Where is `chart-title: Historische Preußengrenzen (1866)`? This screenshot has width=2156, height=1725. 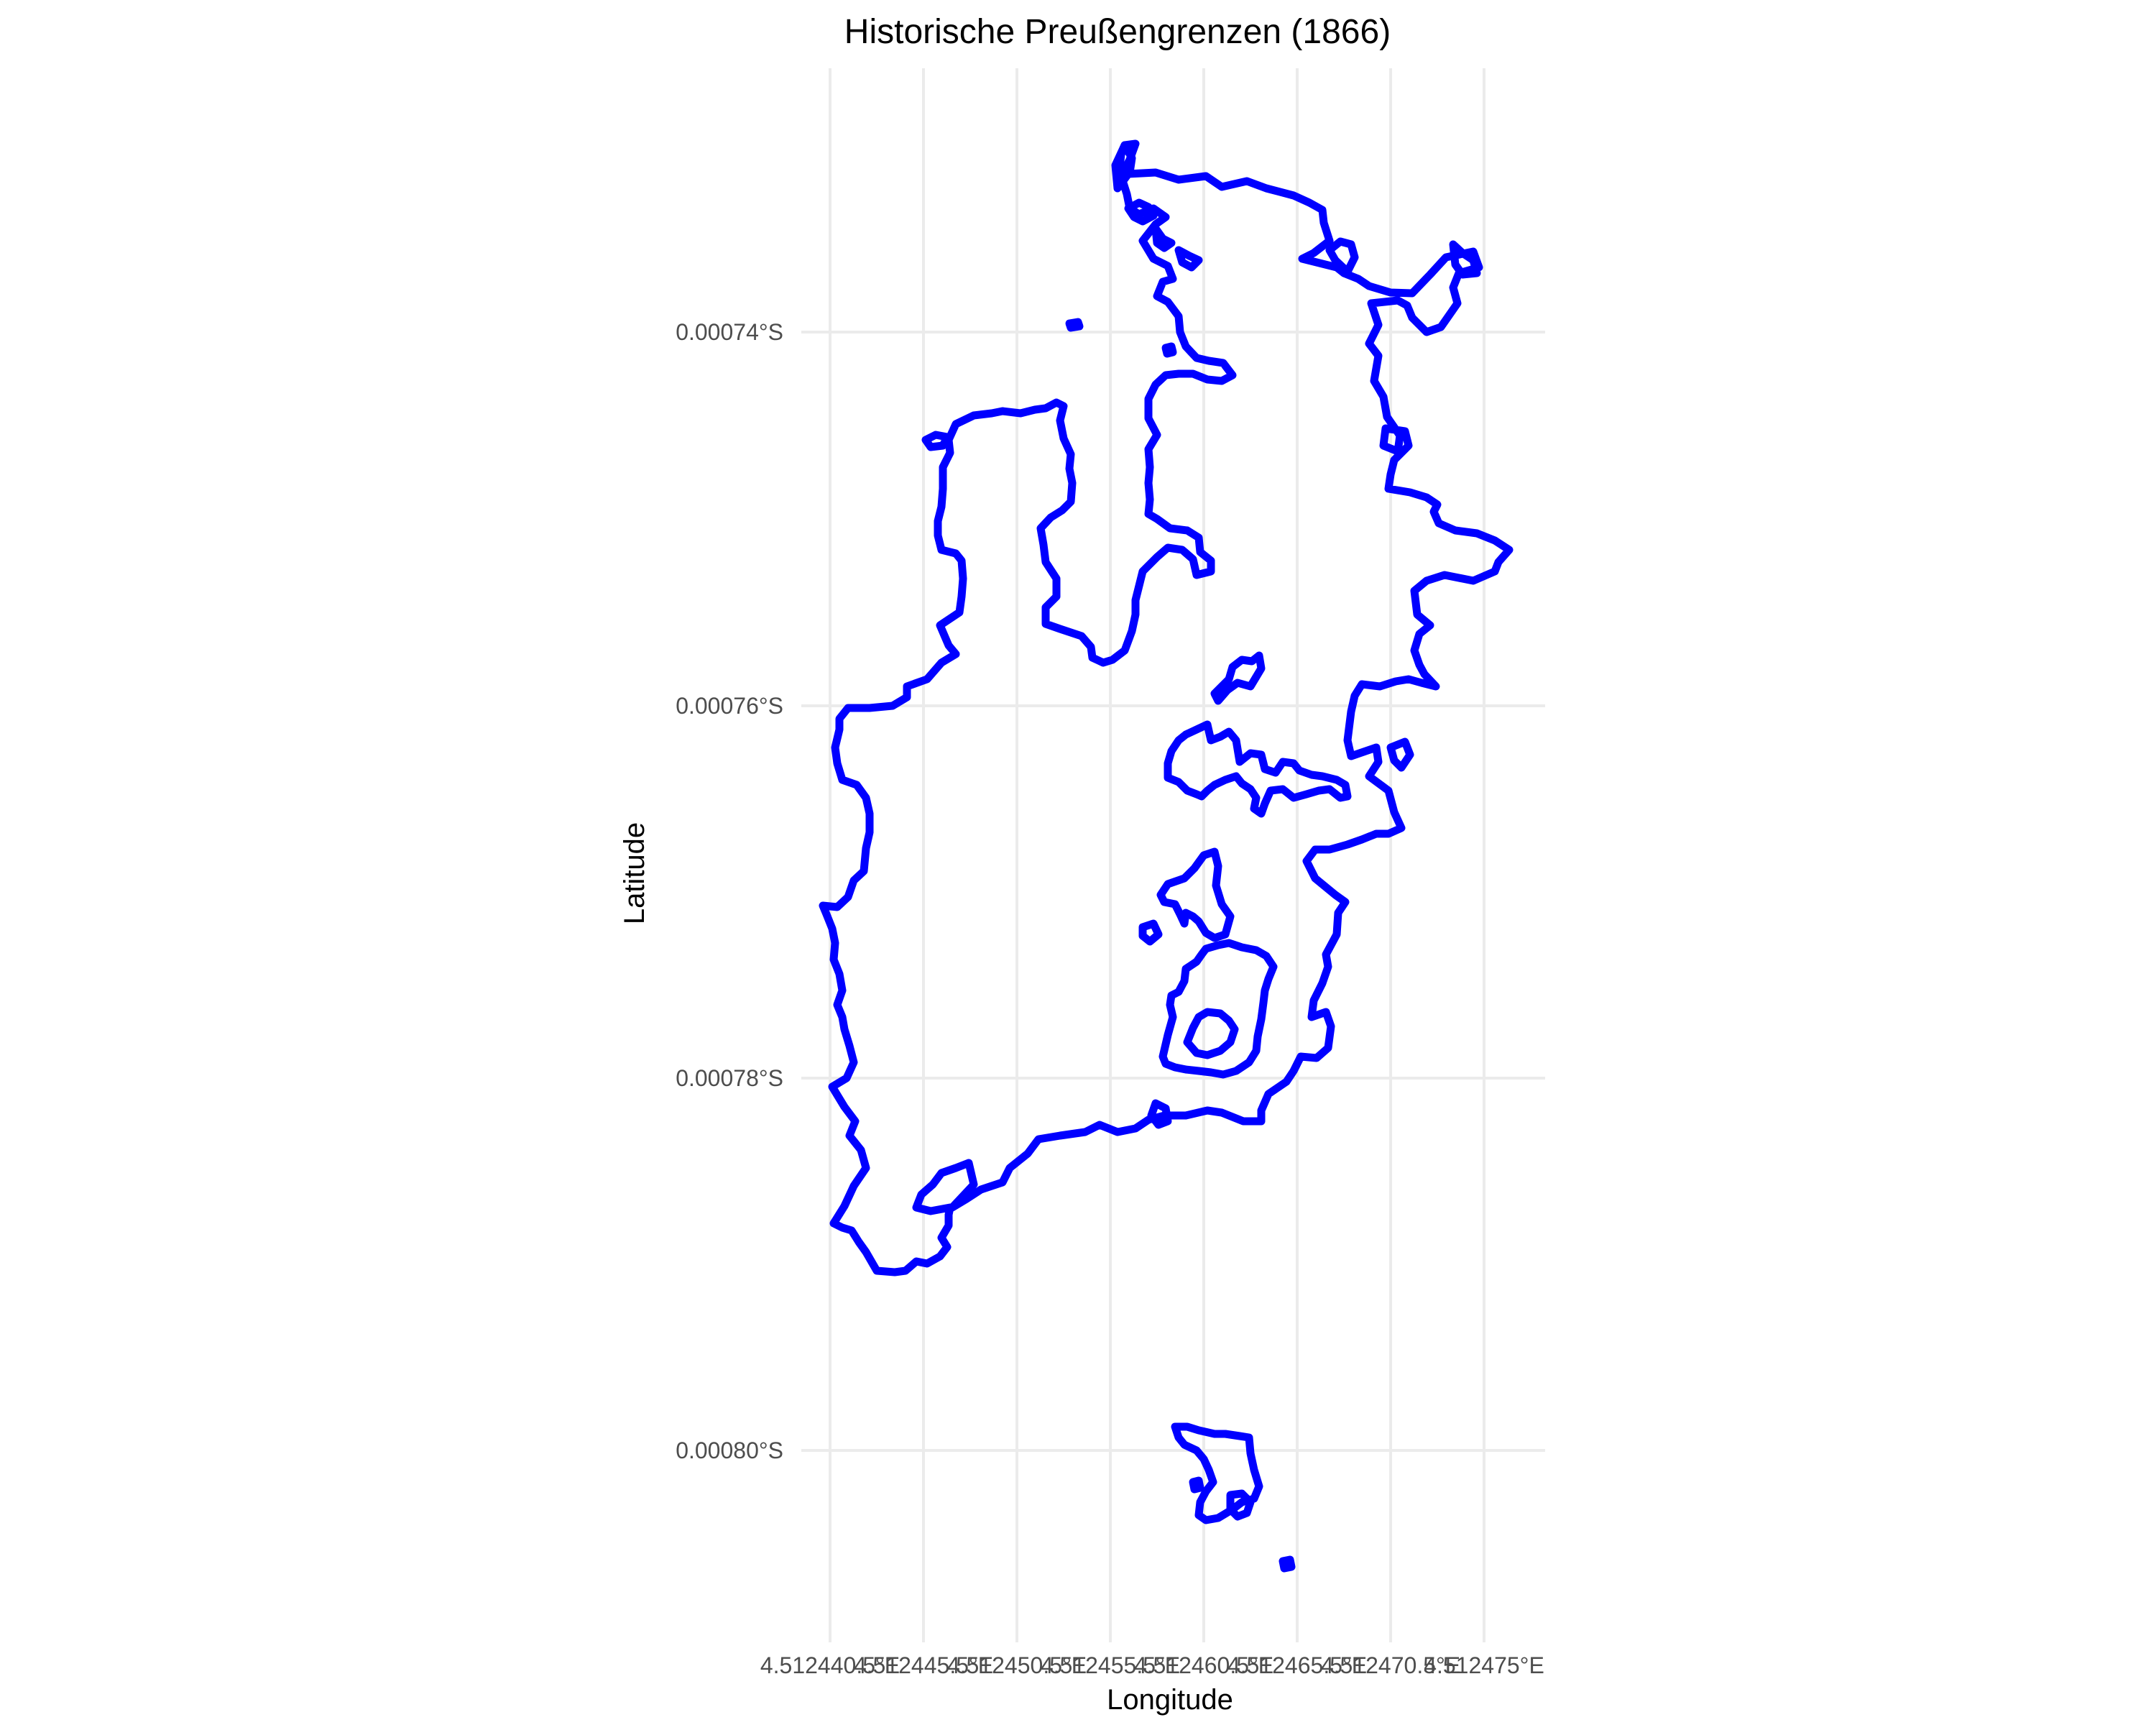
chart-title: Historische Preußengrenzen (1866) is located at coordinates (1117, 32).